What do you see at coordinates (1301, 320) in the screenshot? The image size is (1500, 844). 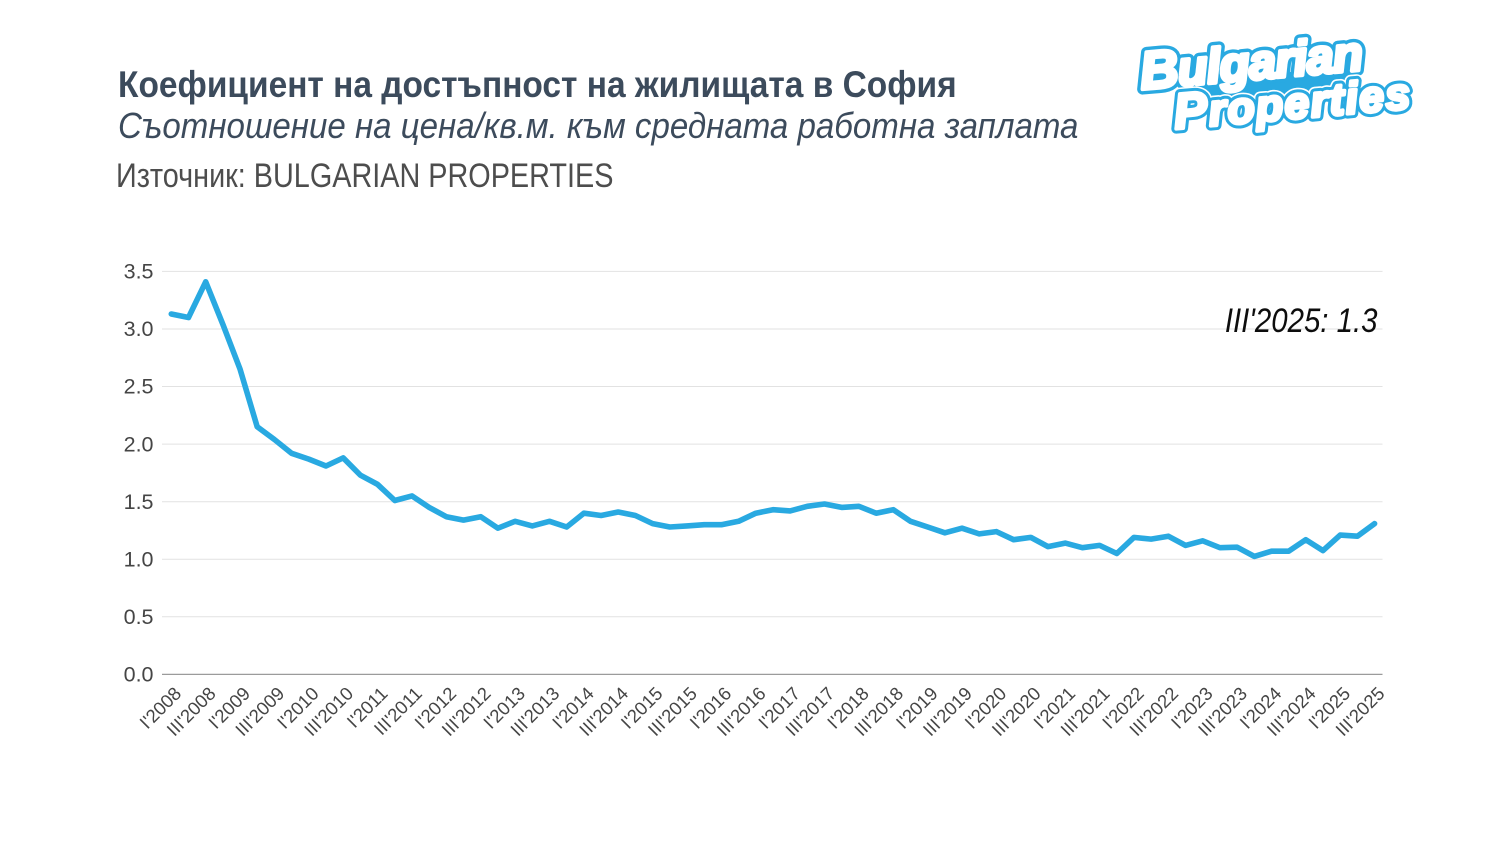 I see `svg-text: III'2025: 1.3` at bounding box center [1301, 320].